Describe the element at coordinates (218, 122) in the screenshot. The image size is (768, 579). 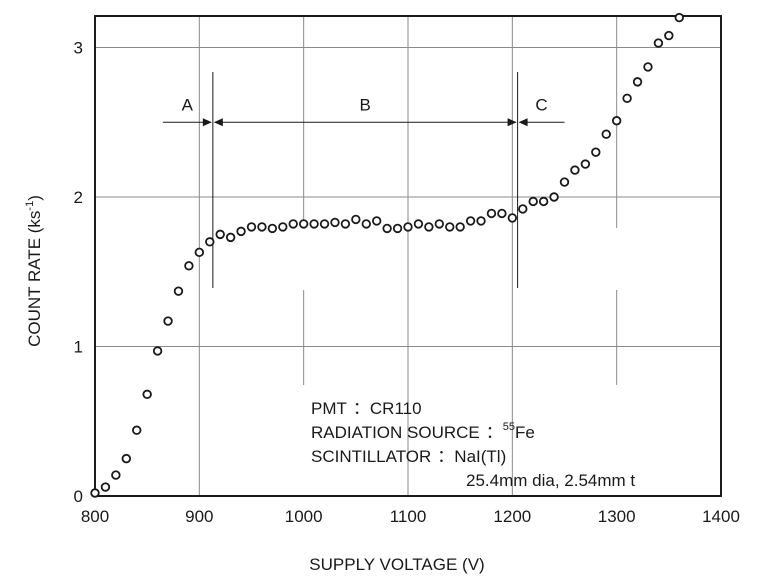
I see `region-b-arrow-left` at that location.